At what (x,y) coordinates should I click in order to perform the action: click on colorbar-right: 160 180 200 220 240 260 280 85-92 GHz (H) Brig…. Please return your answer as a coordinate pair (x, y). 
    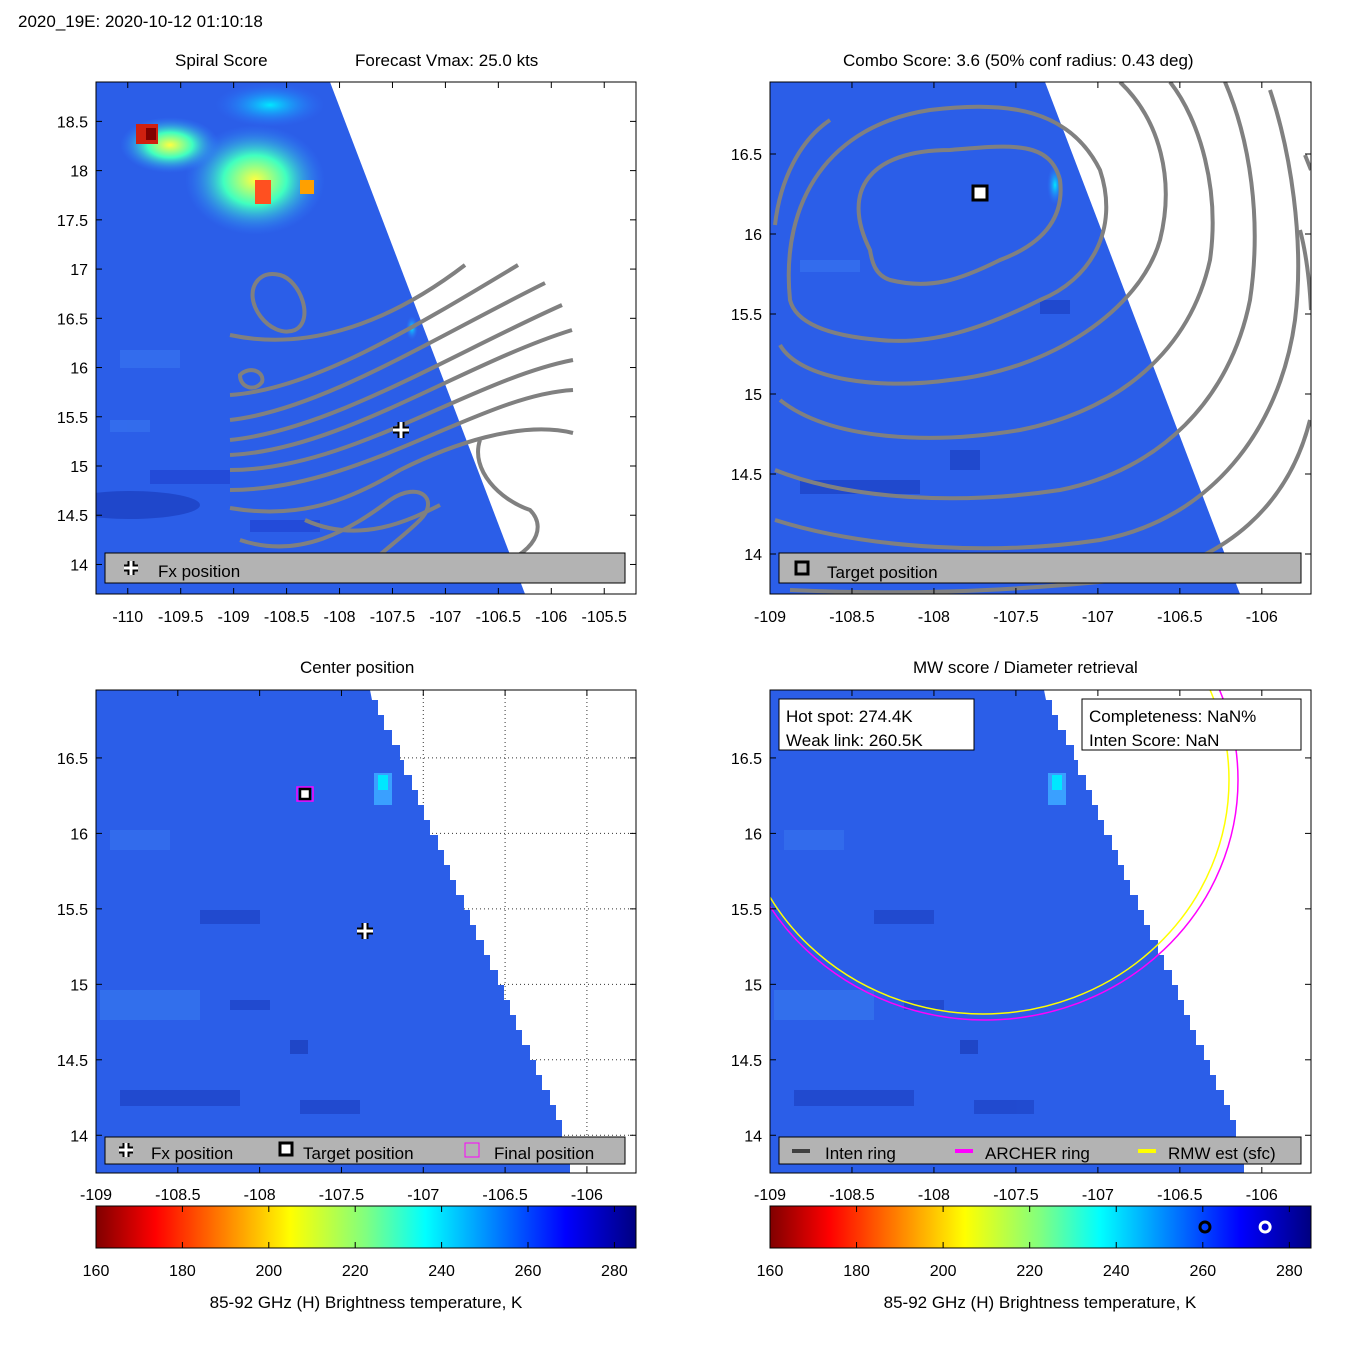
    Looking at the image, I should click on (1034, 1258).